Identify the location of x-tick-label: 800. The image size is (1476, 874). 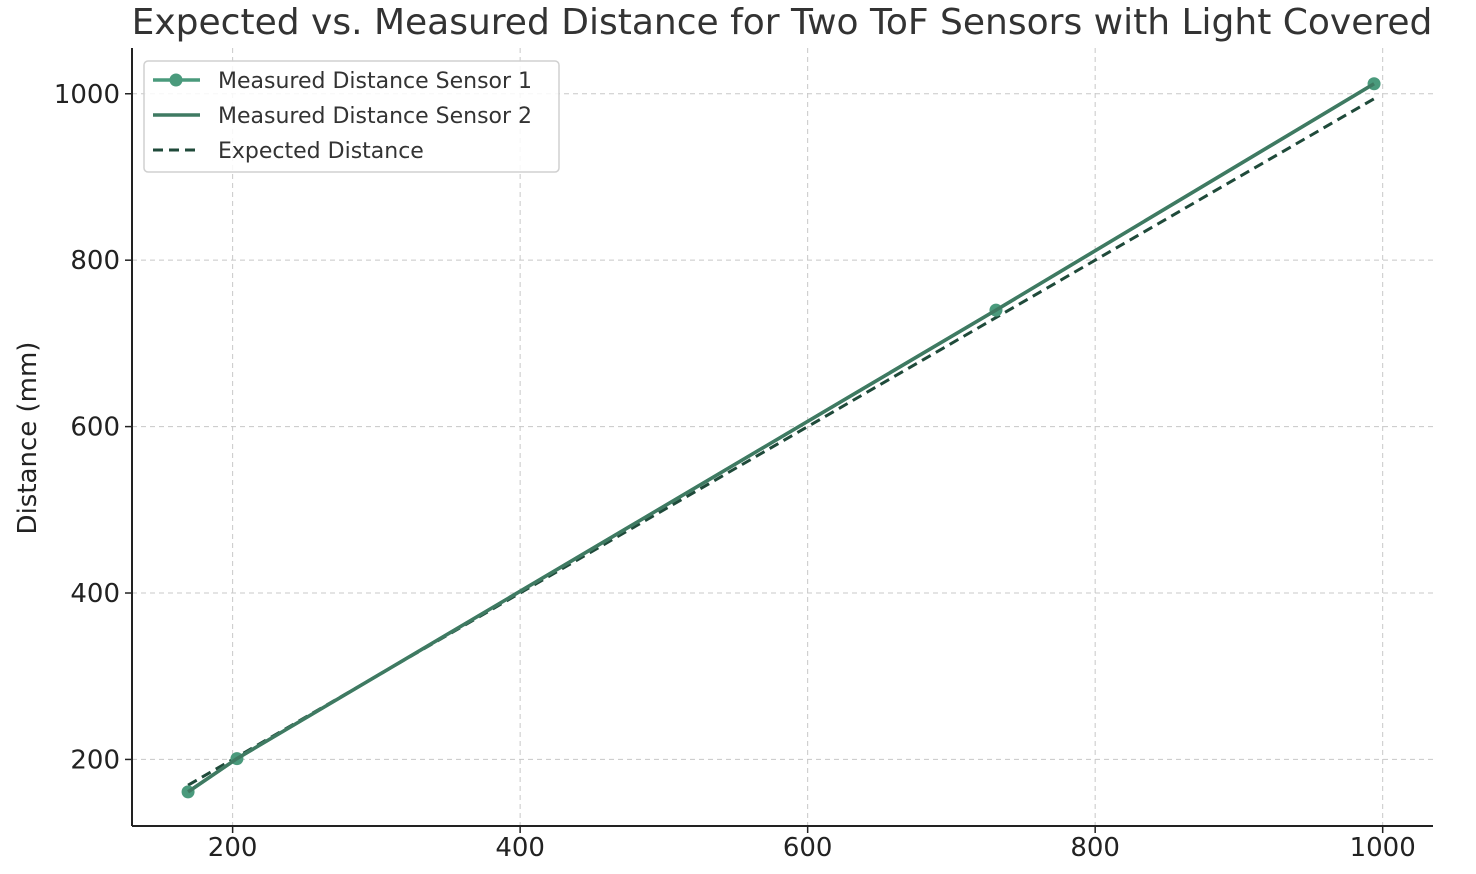
(1095, 848).